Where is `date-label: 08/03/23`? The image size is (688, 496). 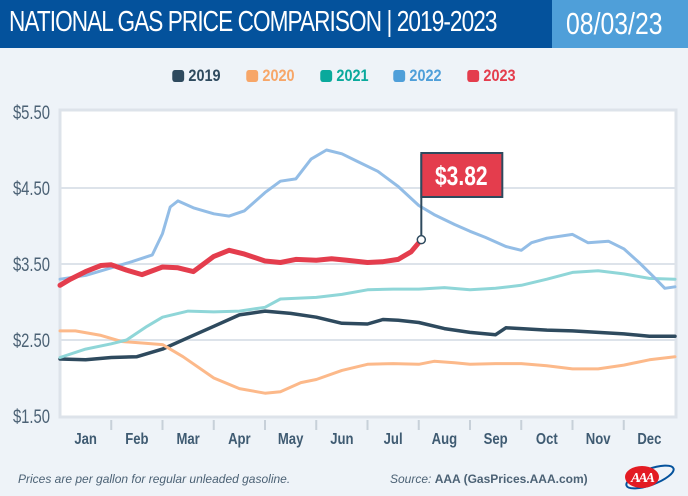
date-label: 08/03/23 is located at coordinates (614, 23).